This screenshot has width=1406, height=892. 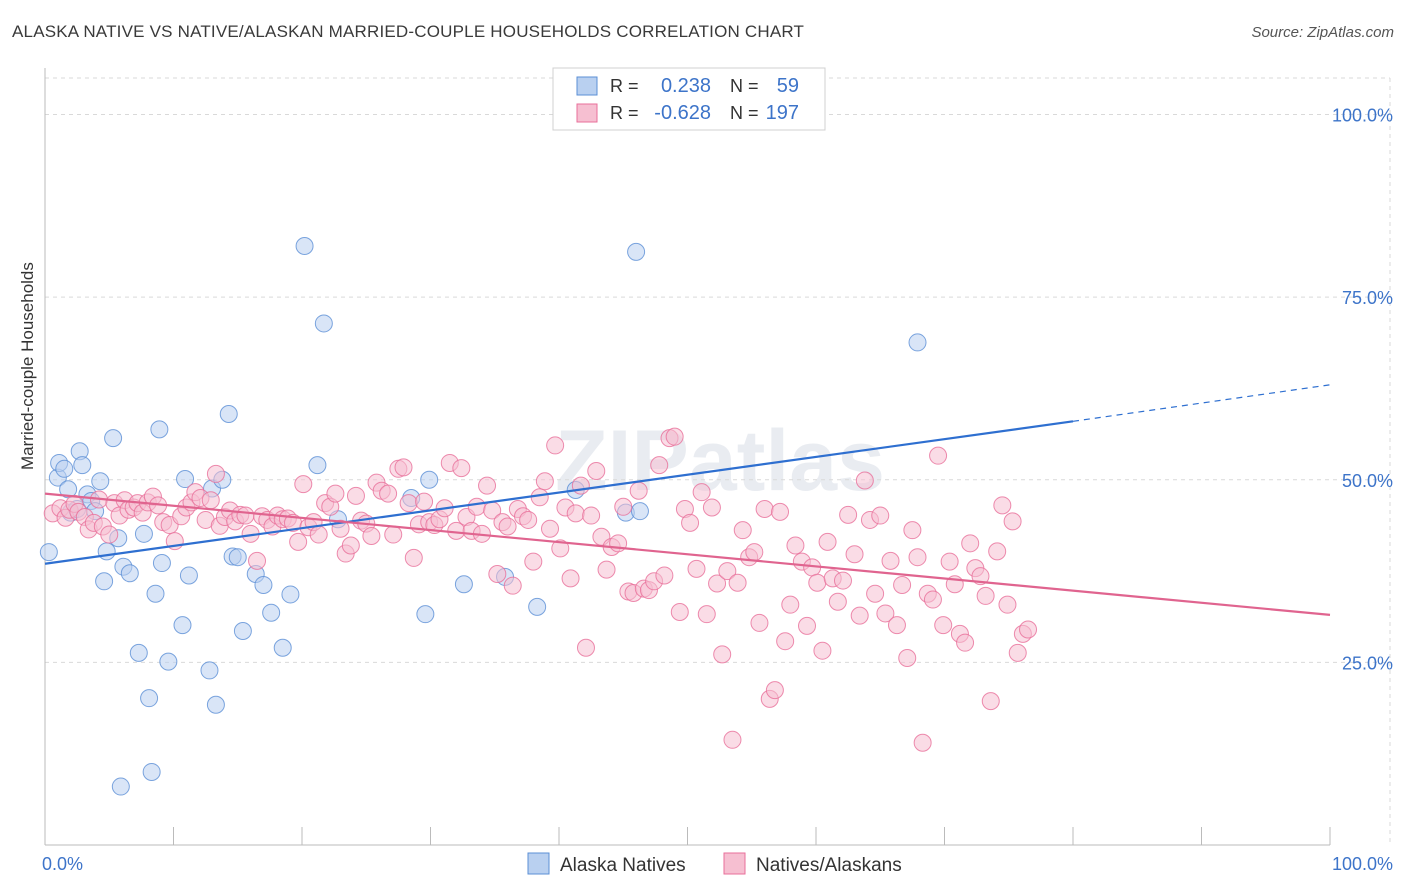 What do you see at coordinates (744, 86) in the screenshot?
I see `stats-n-label: N =` at bounding box center [744, 86].